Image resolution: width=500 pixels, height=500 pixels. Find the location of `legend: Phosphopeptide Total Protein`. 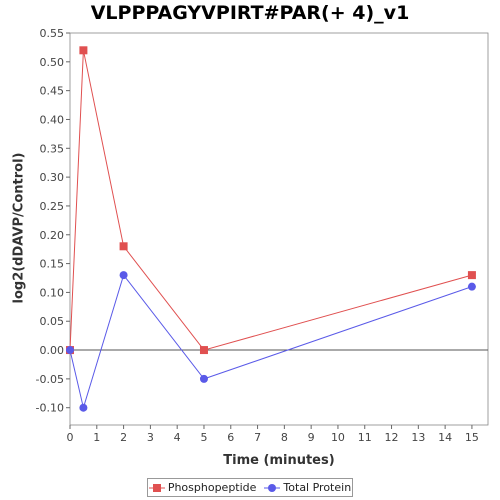

legend: Phosphopeptide Total Protein is located at coordinates (250, 487).